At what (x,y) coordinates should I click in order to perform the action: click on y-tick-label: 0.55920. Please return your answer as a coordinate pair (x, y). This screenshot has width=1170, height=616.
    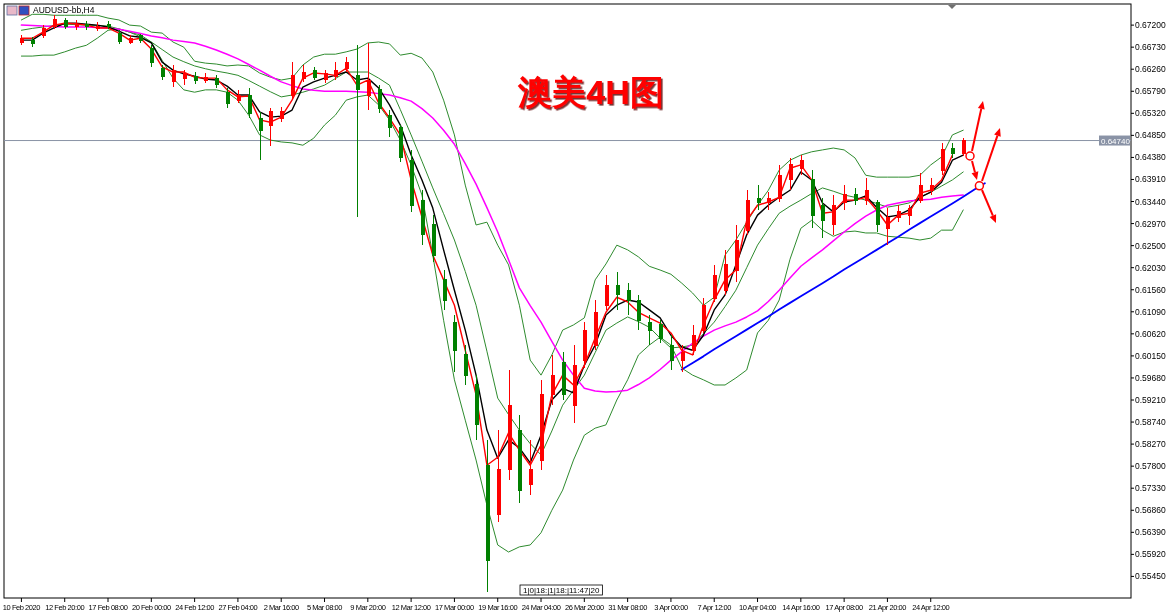
    Looking at the image, I should click on (1150, 554).